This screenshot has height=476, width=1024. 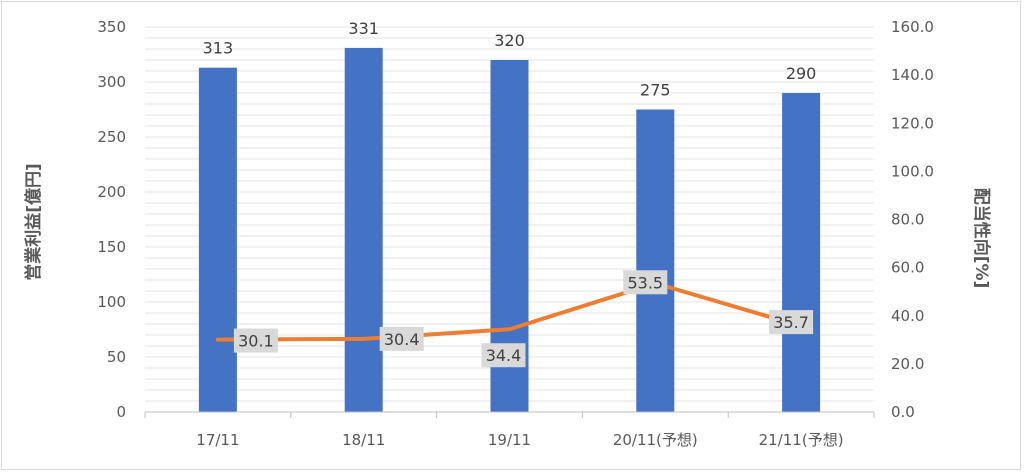 I want to click on y-tick-label-left: 200, so click(x=111, y=192).